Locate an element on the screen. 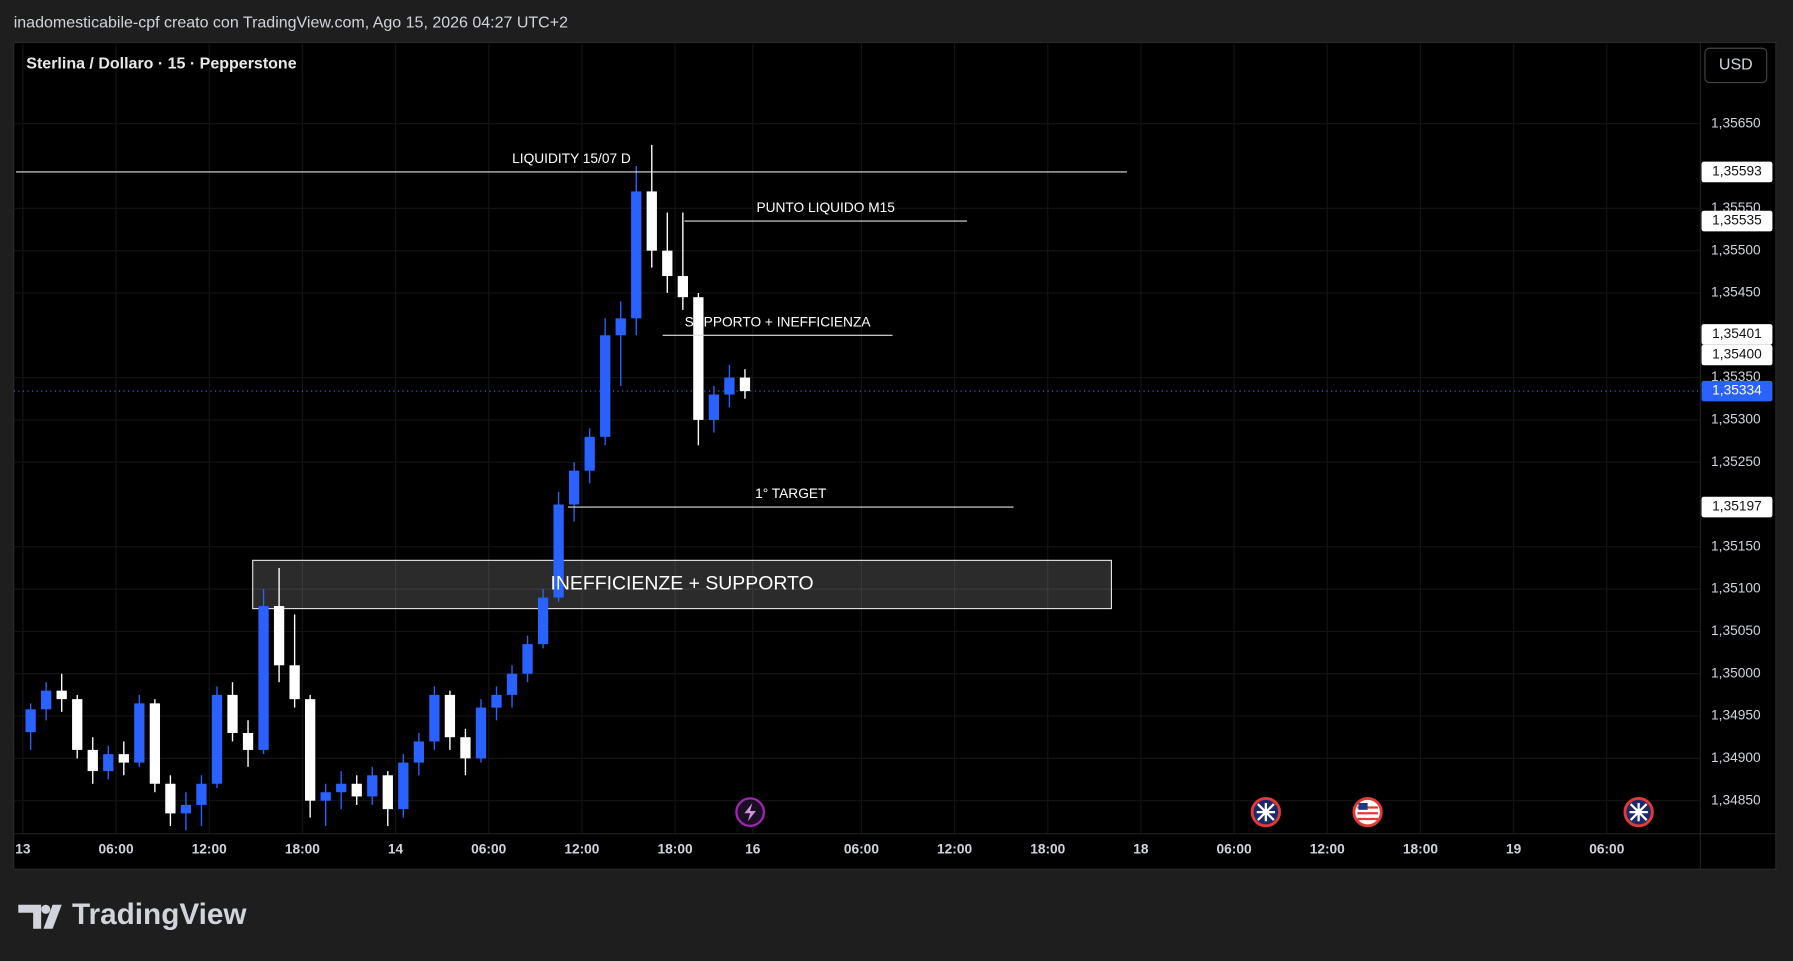  annotation-box-text: INEFFICIENZE + SUPPORTO is located at coordinates (681, 584).